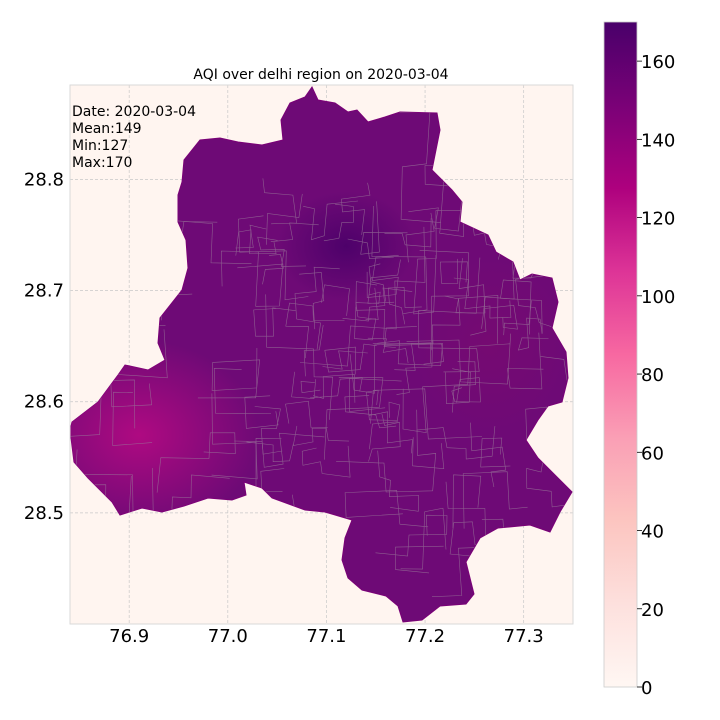  Describe the element at coordinates (320, 75) in the screenshot. I see `chart-title: AQI over delhi region on 2020-03-04` at that location.